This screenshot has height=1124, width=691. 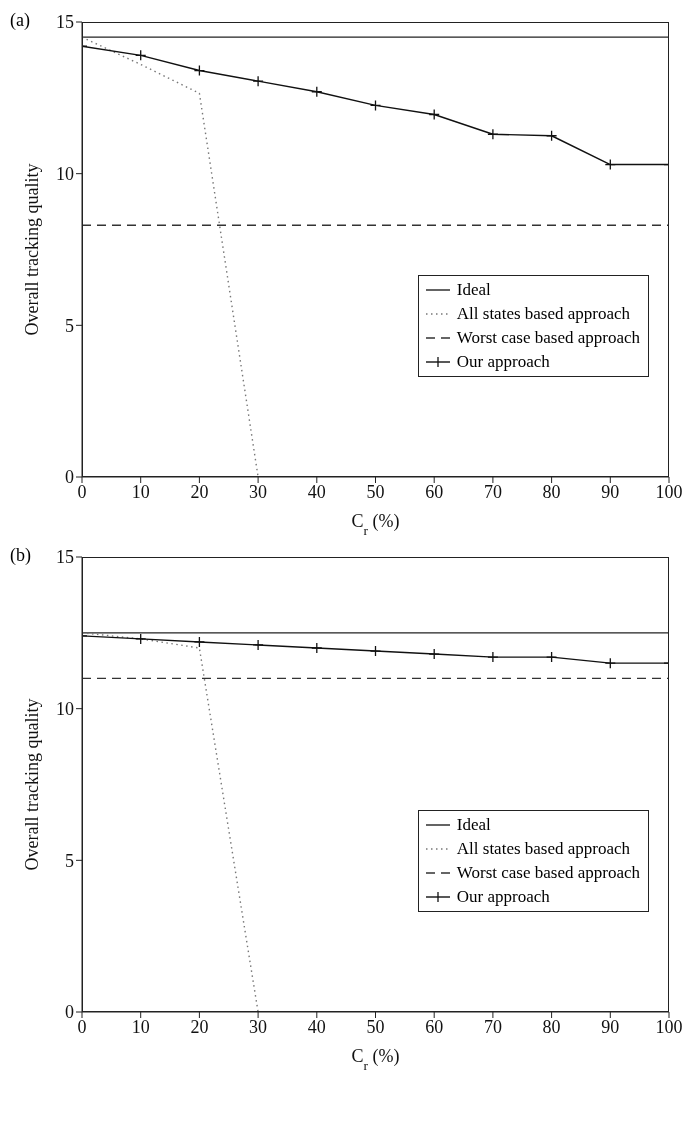 What do you see at coordinates (20, 20) in the screenshot?
I see `chart-title: (a)` at bounding box center [20, 20].